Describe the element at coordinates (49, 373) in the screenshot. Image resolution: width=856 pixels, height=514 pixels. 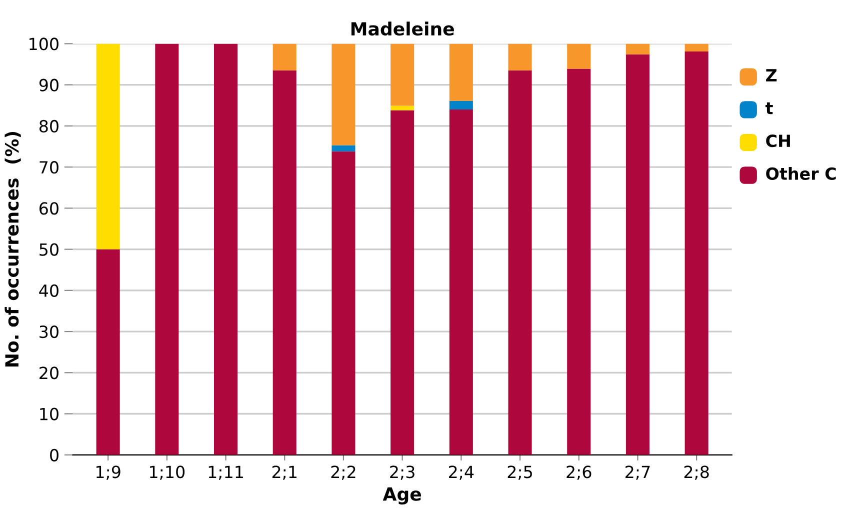
I see `y-tick-label: 20` at that location.